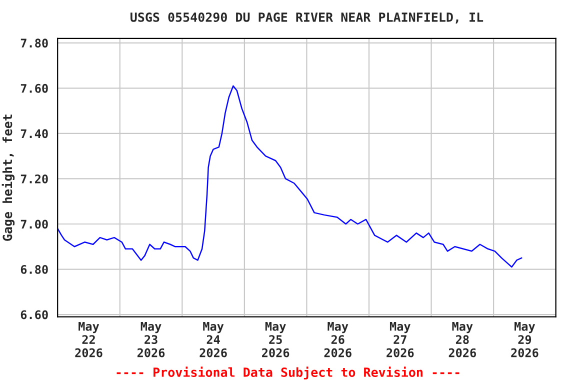 Image resolution: width=576 pixels, height=384 pixels. What do you see at coordinates (288, 373) in the screenshot?
I see `text: ---- Provisional Data Subject to Revision ----` at bounding box center [288, 373].